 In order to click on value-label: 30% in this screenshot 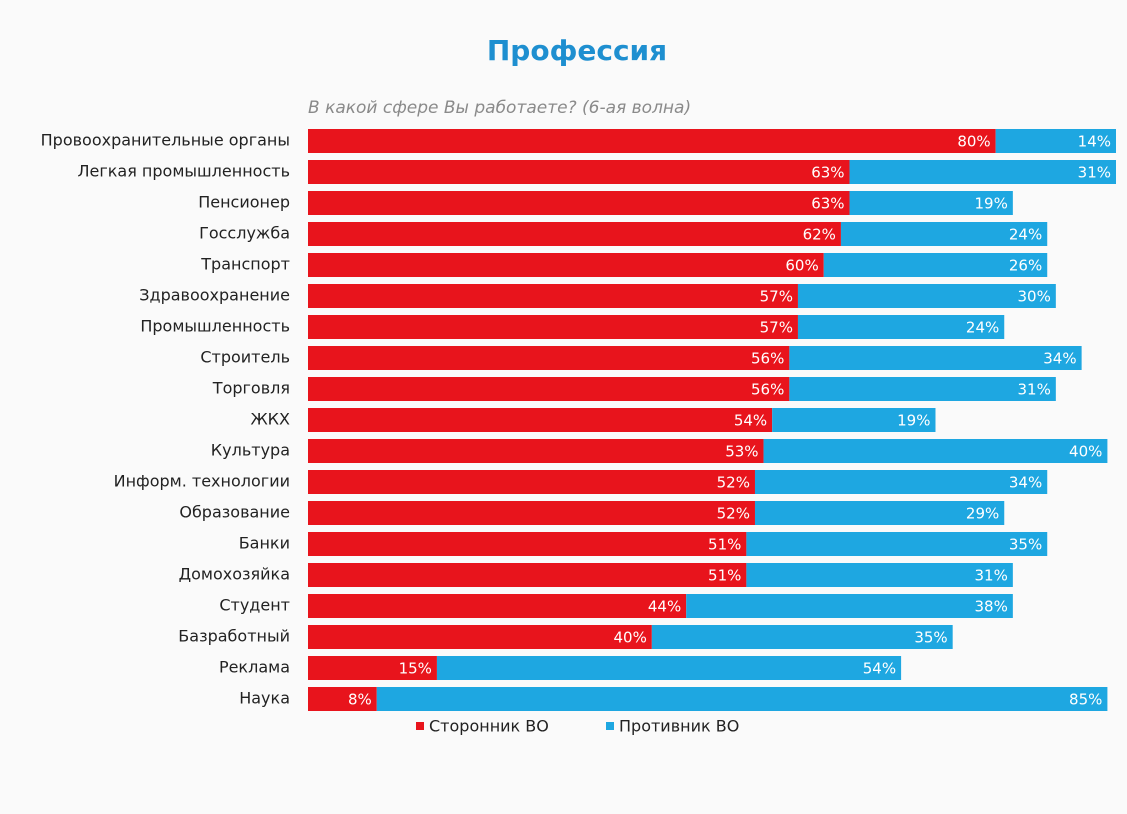, I will do `click(1033, 297)`.